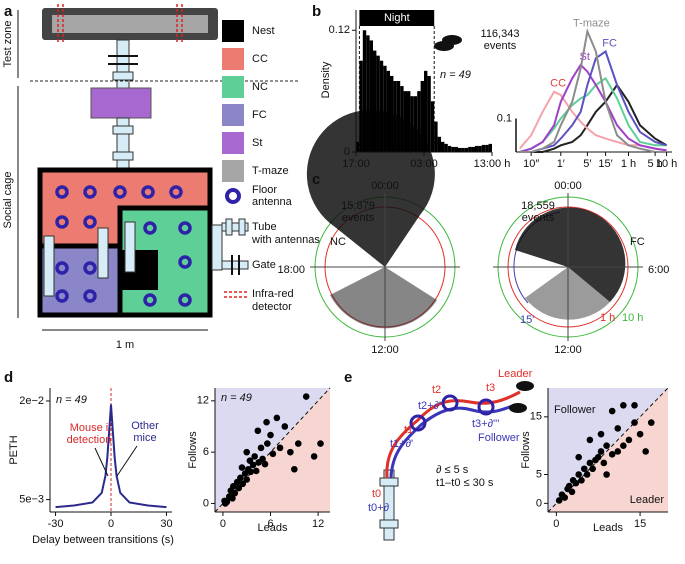 This screenshot has height=564, width=685. I want to click on radius-label: 10 h, so click(632, 318).